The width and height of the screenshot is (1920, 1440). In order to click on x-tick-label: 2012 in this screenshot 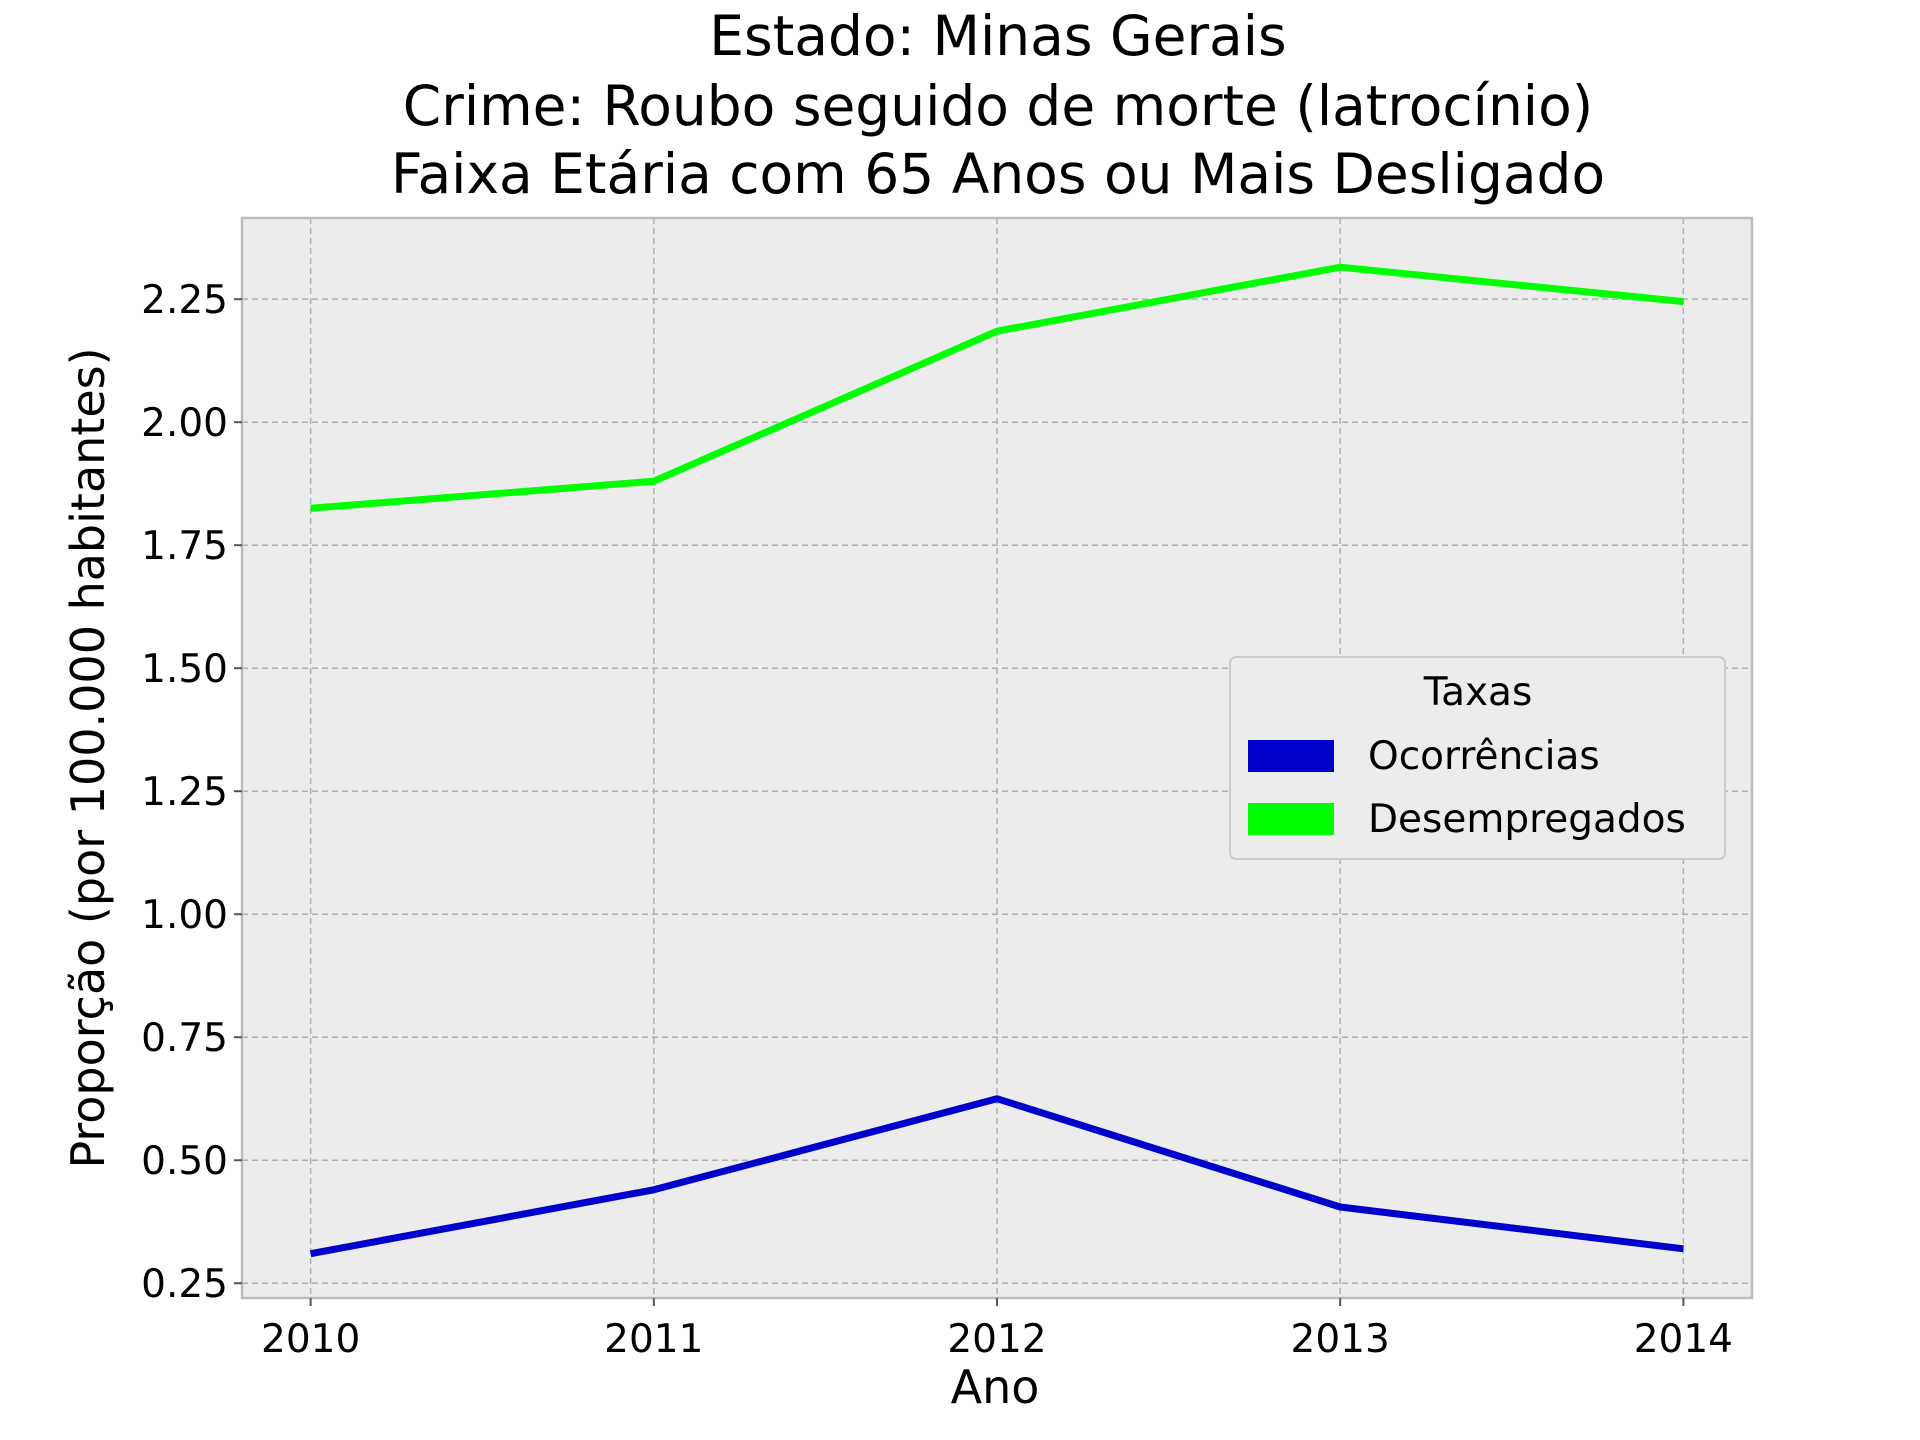, I will do `click(996, 1339)`.